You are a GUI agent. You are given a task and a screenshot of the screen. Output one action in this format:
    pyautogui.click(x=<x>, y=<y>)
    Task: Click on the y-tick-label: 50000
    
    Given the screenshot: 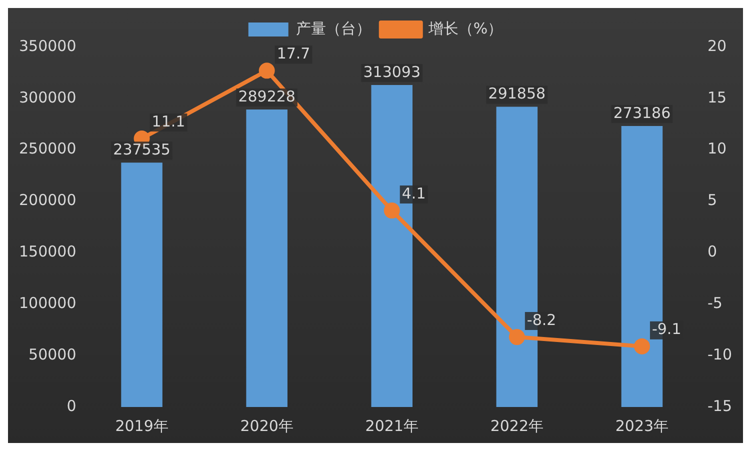 What is the action you would take?
    pyautogui.click(x=52, y=354)
    